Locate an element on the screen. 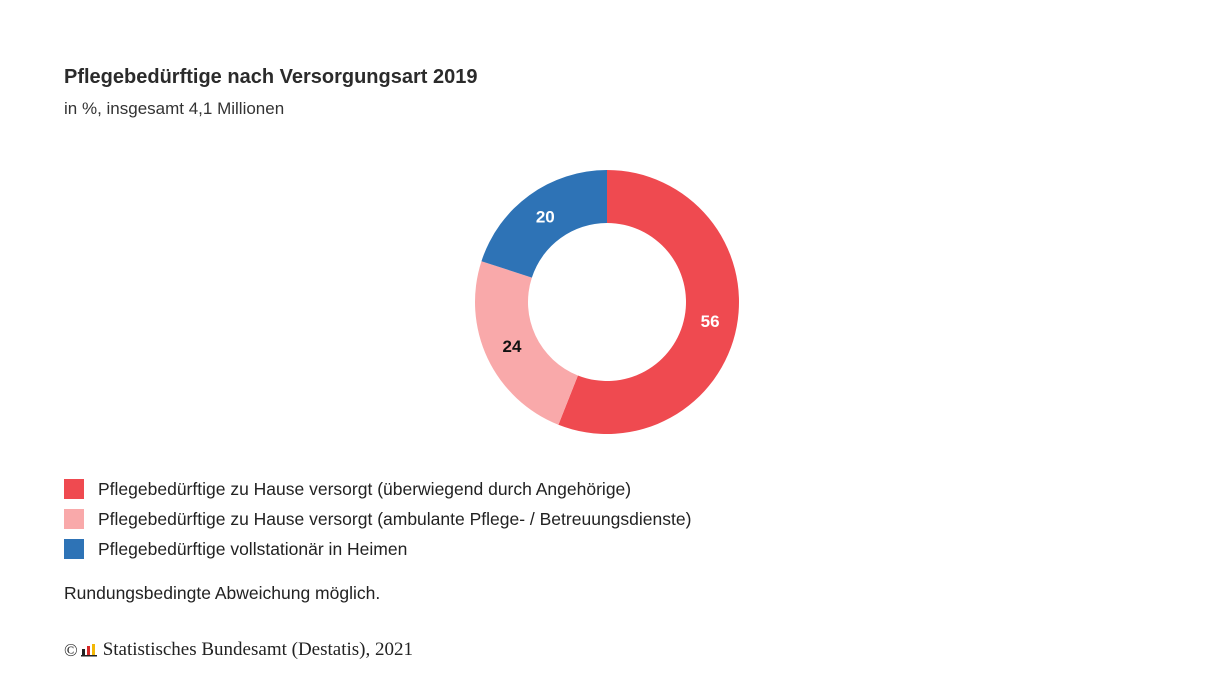 This screenshot has width=1214, height=683. legend-label: Pflegebedürftige vollstationär in Heimen is located at coordinates (253, 548).